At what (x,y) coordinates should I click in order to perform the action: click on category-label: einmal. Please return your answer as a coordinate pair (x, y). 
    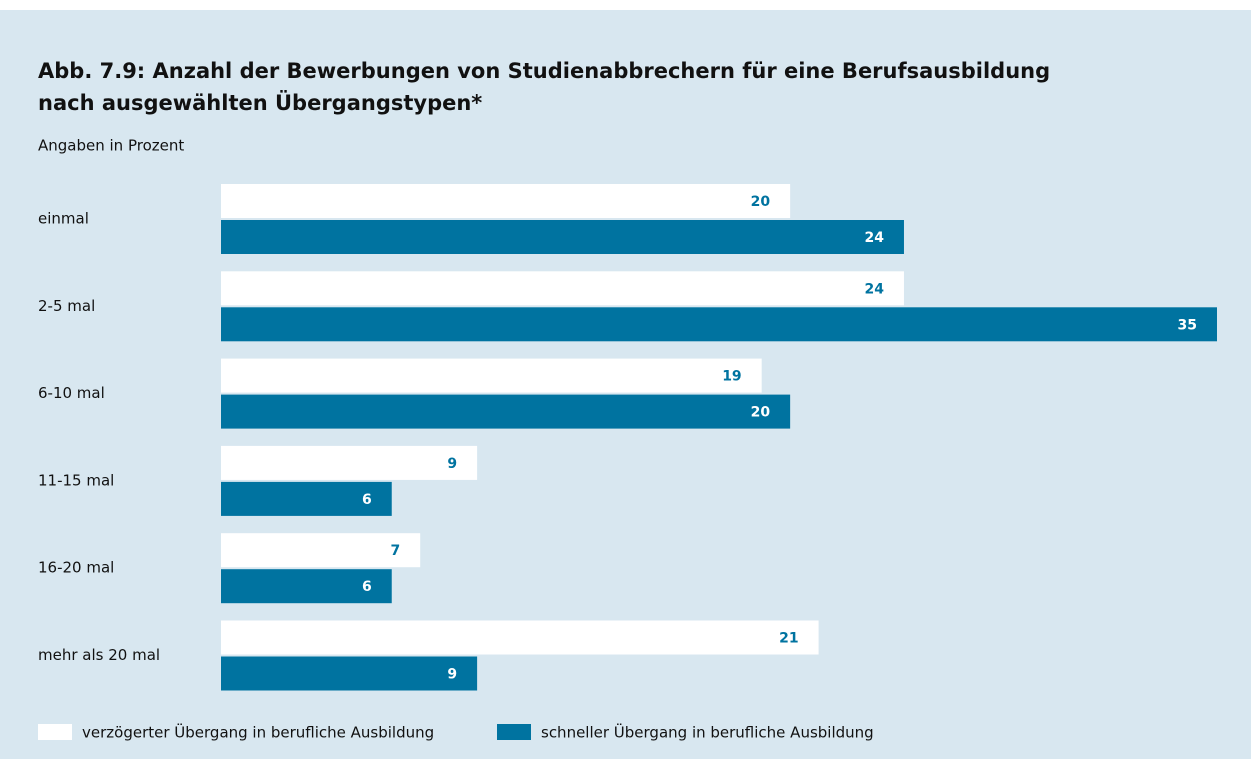
    Looking at the image, I should click on (63, 219).